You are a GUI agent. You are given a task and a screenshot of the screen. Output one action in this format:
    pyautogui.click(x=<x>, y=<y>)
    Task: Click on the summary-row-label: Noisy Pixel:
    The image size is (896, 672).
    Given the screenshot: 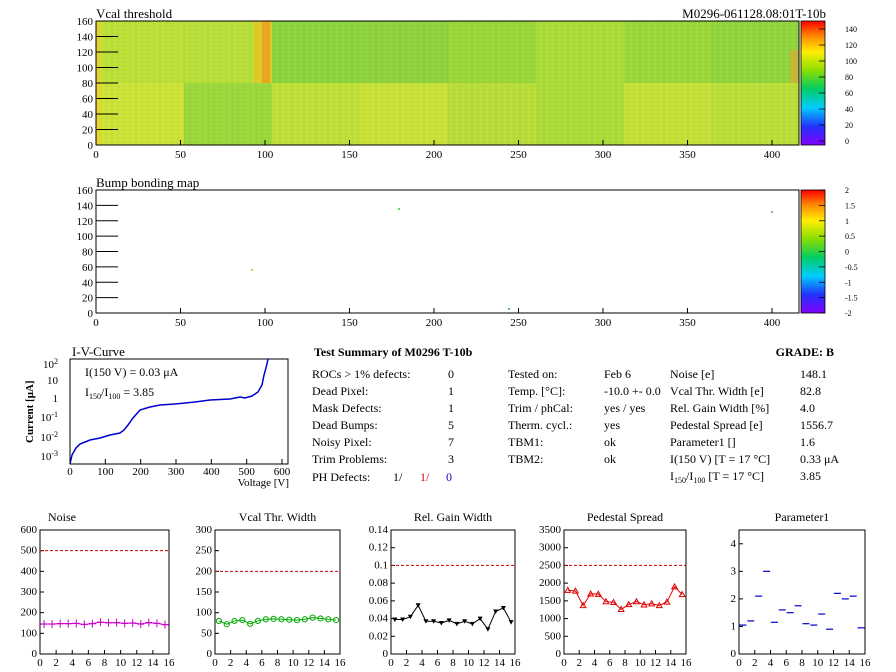 What is the action you would take?
    pyautogui.click(x=342, y=442)
    